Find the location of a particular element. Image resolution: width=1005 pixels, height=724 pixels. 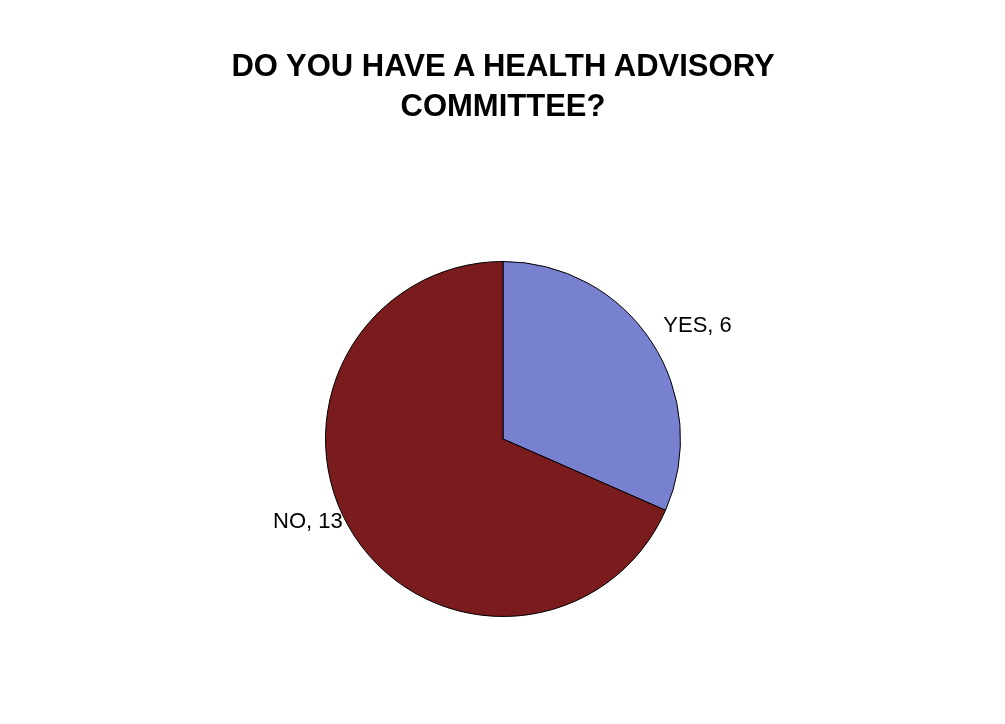

data-label: , 6 is located at coordinates (719, 325).